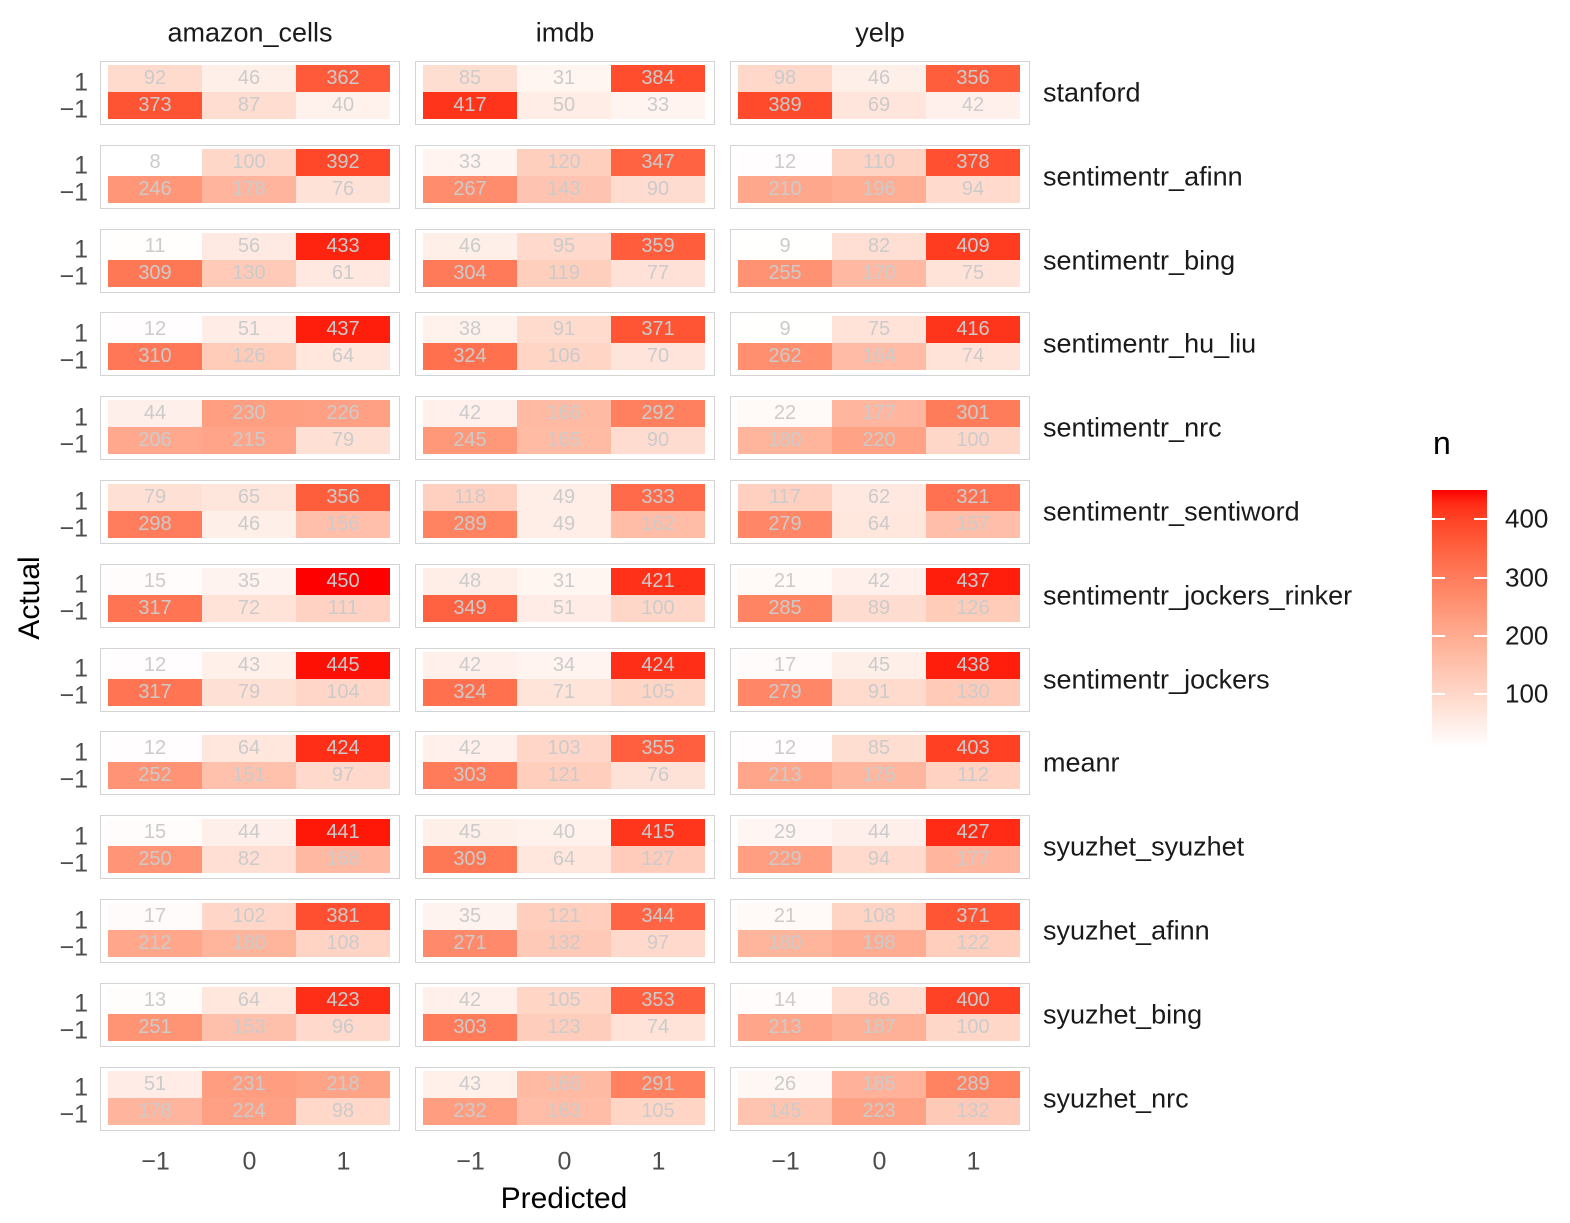  I want to click on heatmap-cell: 292, so click(658, 414).